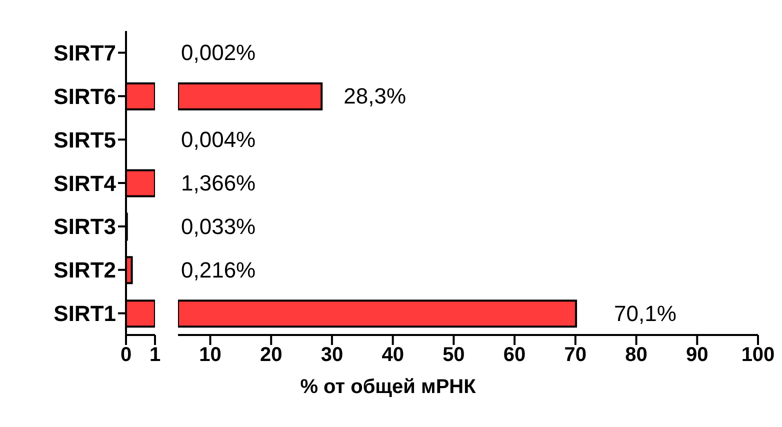 This screenshot has height=427, width=782. What do you see at coordinates (453, 355) in the screenshot?
I see `x-tick-label: 50` at bounding box center [453, 355].